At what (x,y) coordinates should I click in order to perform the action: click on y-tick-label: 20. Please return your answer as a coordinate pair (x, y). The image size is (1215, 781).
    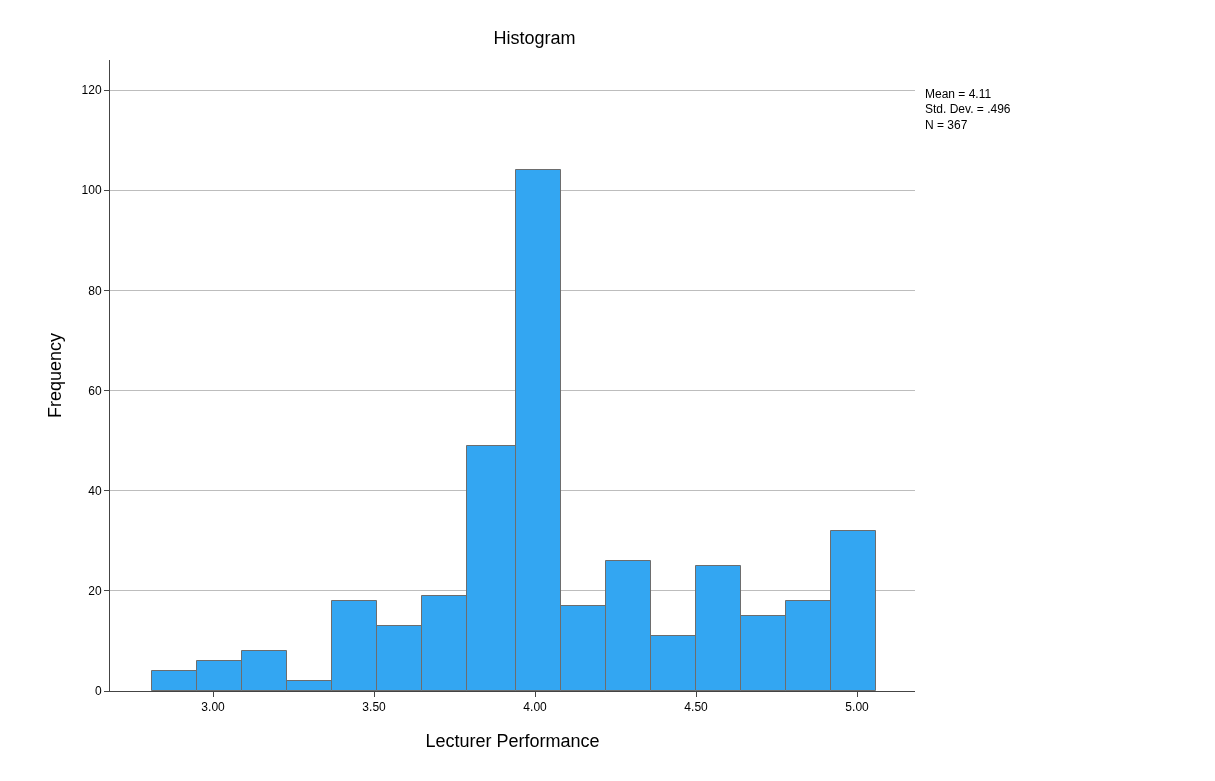
    Looking at the image, I should click on (95, 591).